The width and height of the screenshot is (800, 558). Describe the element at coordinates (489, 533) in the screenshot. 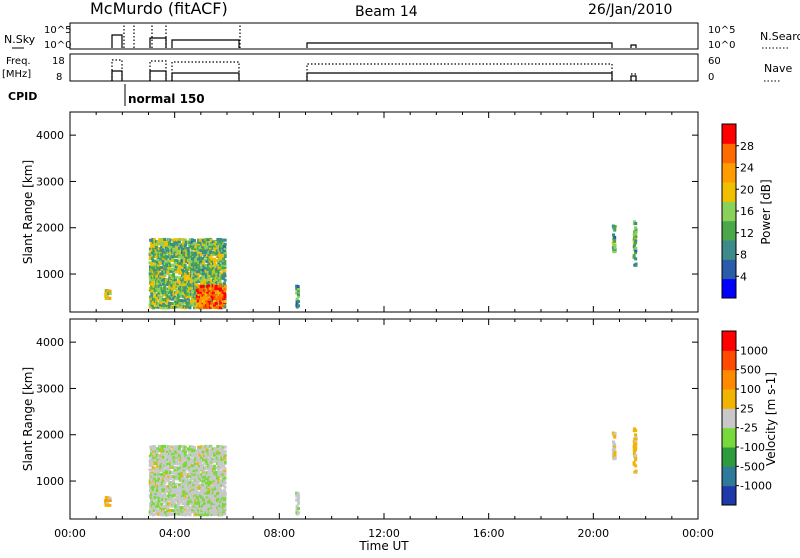

I see `x-tick-label: 16:00` at that location.